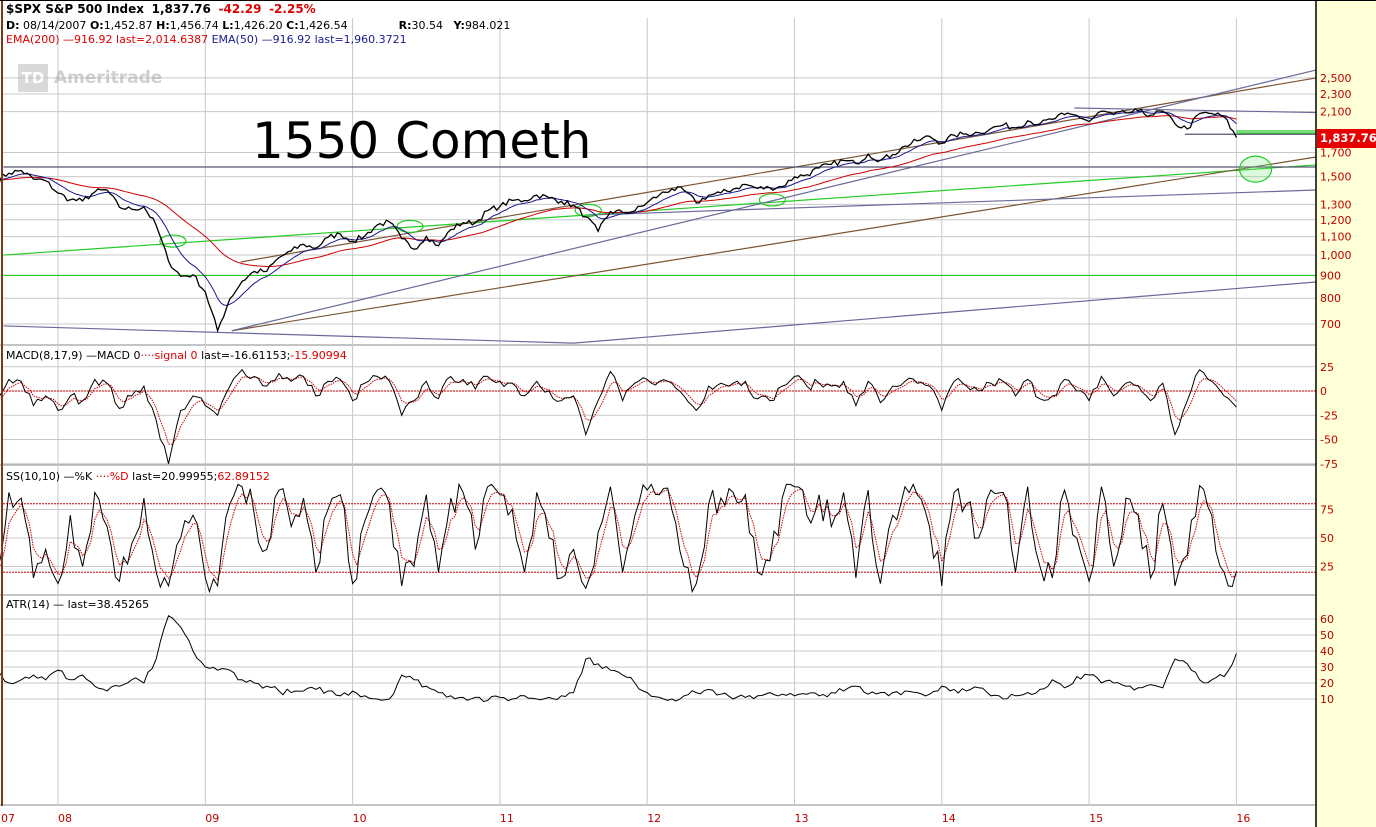 This screenshot has height=827, width=1376. Describe the element at coordinates (1327, 667) in the screenshot. I see `indicator-tick-label: 30` at that location.